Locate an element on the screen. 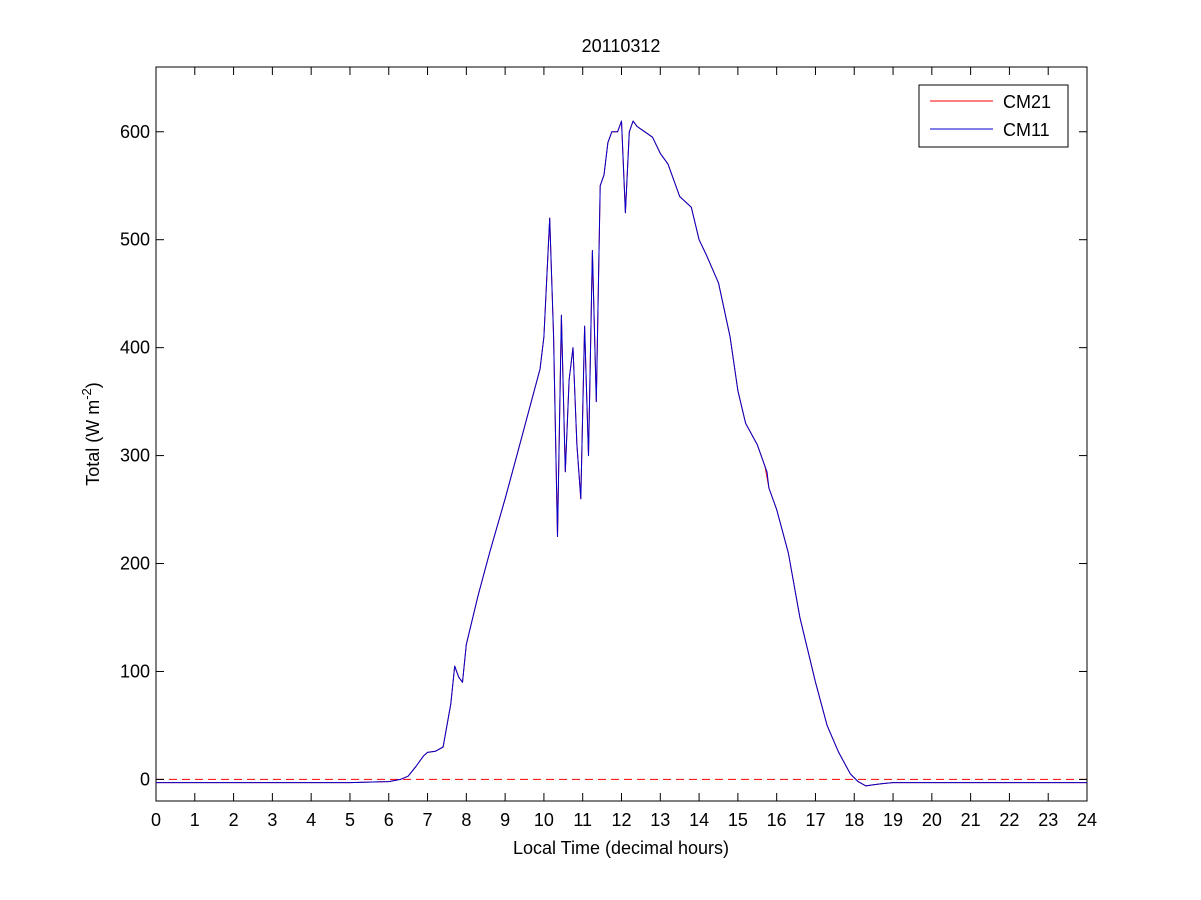 The width and height of the screenshot is (1201, 900). x-tick-label: 10 is located at coordinates (544, 820).